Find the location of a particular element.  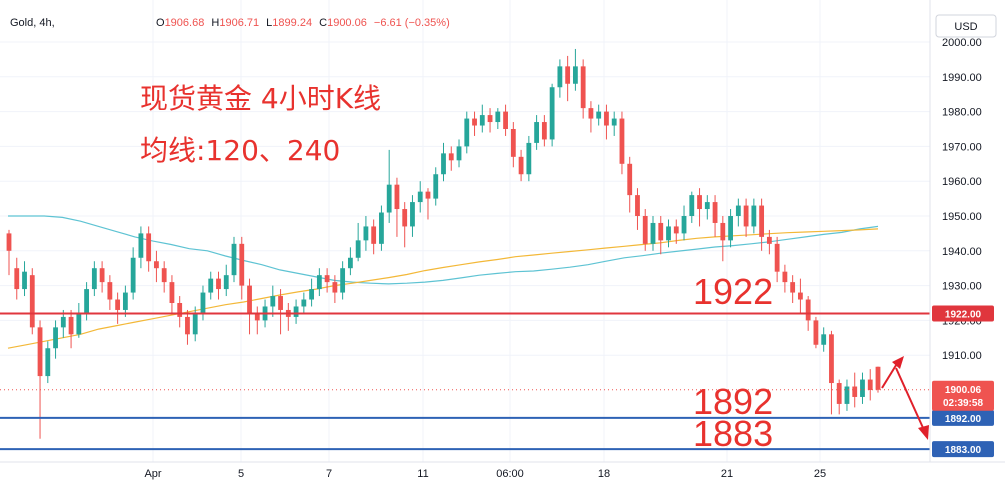

price-tick-label: 1980.00 is located at coordinates (962, 113).